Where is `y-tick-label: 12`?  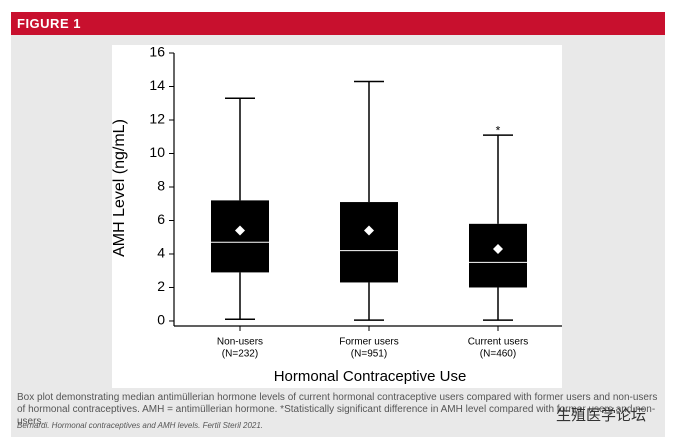
y-tick-label: 12 is located at coordinates (157, 119).